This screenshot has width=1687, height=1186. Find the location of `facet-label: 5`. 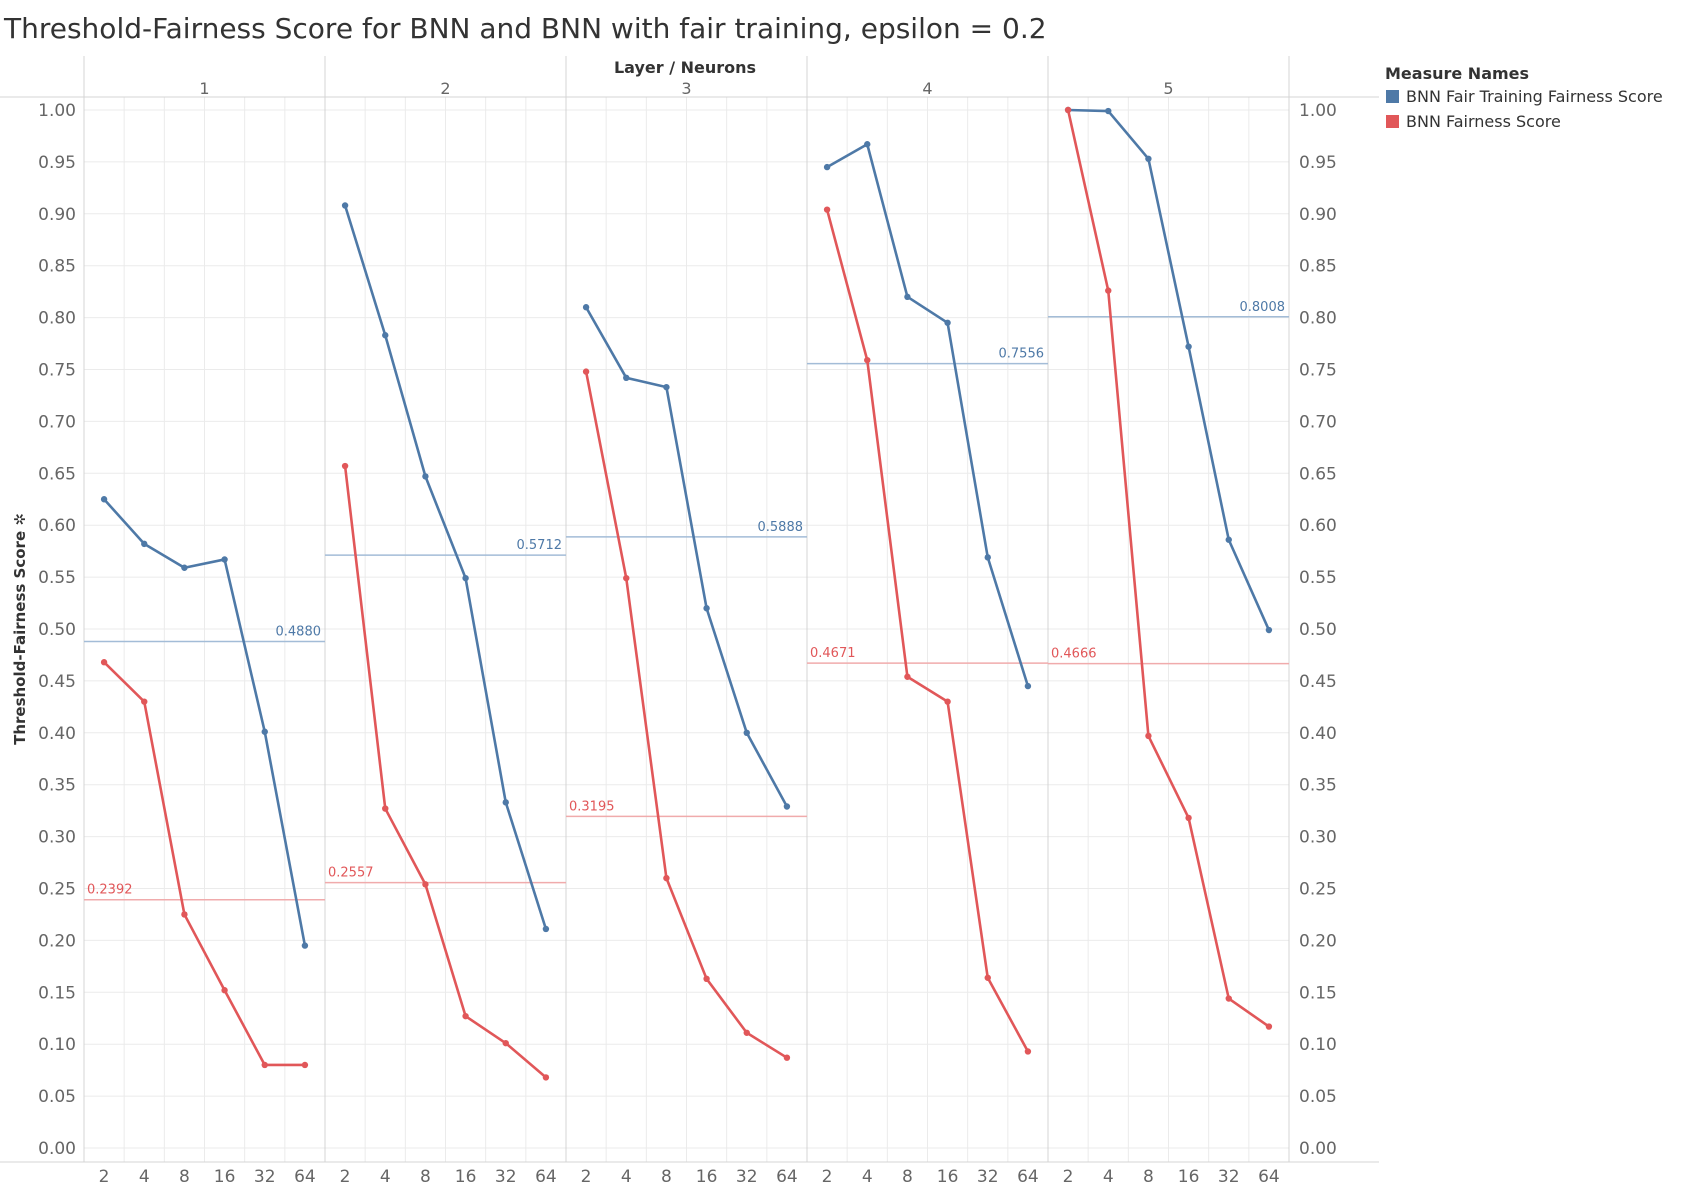

facet-label: 5 is located at coordinates (1168, 88).